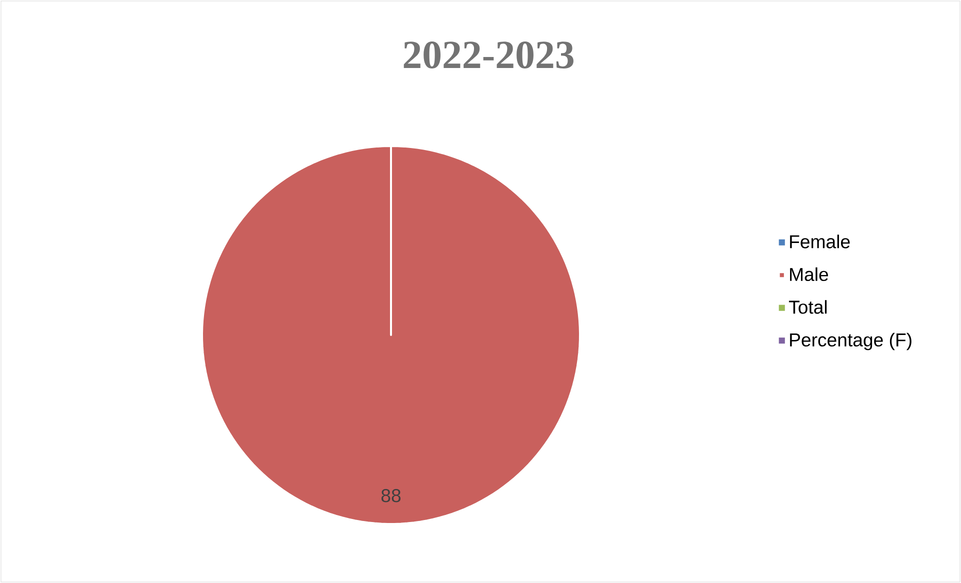 The width and height of the screenshot is (961, 583). I want to click on legend-label: Female, so click(820, 241).